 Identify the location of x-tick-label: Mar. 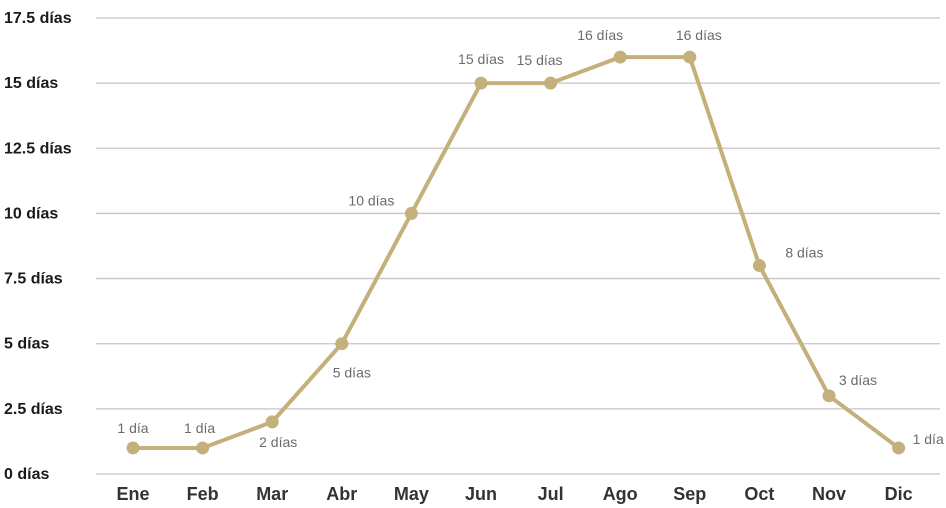
(272, 494).